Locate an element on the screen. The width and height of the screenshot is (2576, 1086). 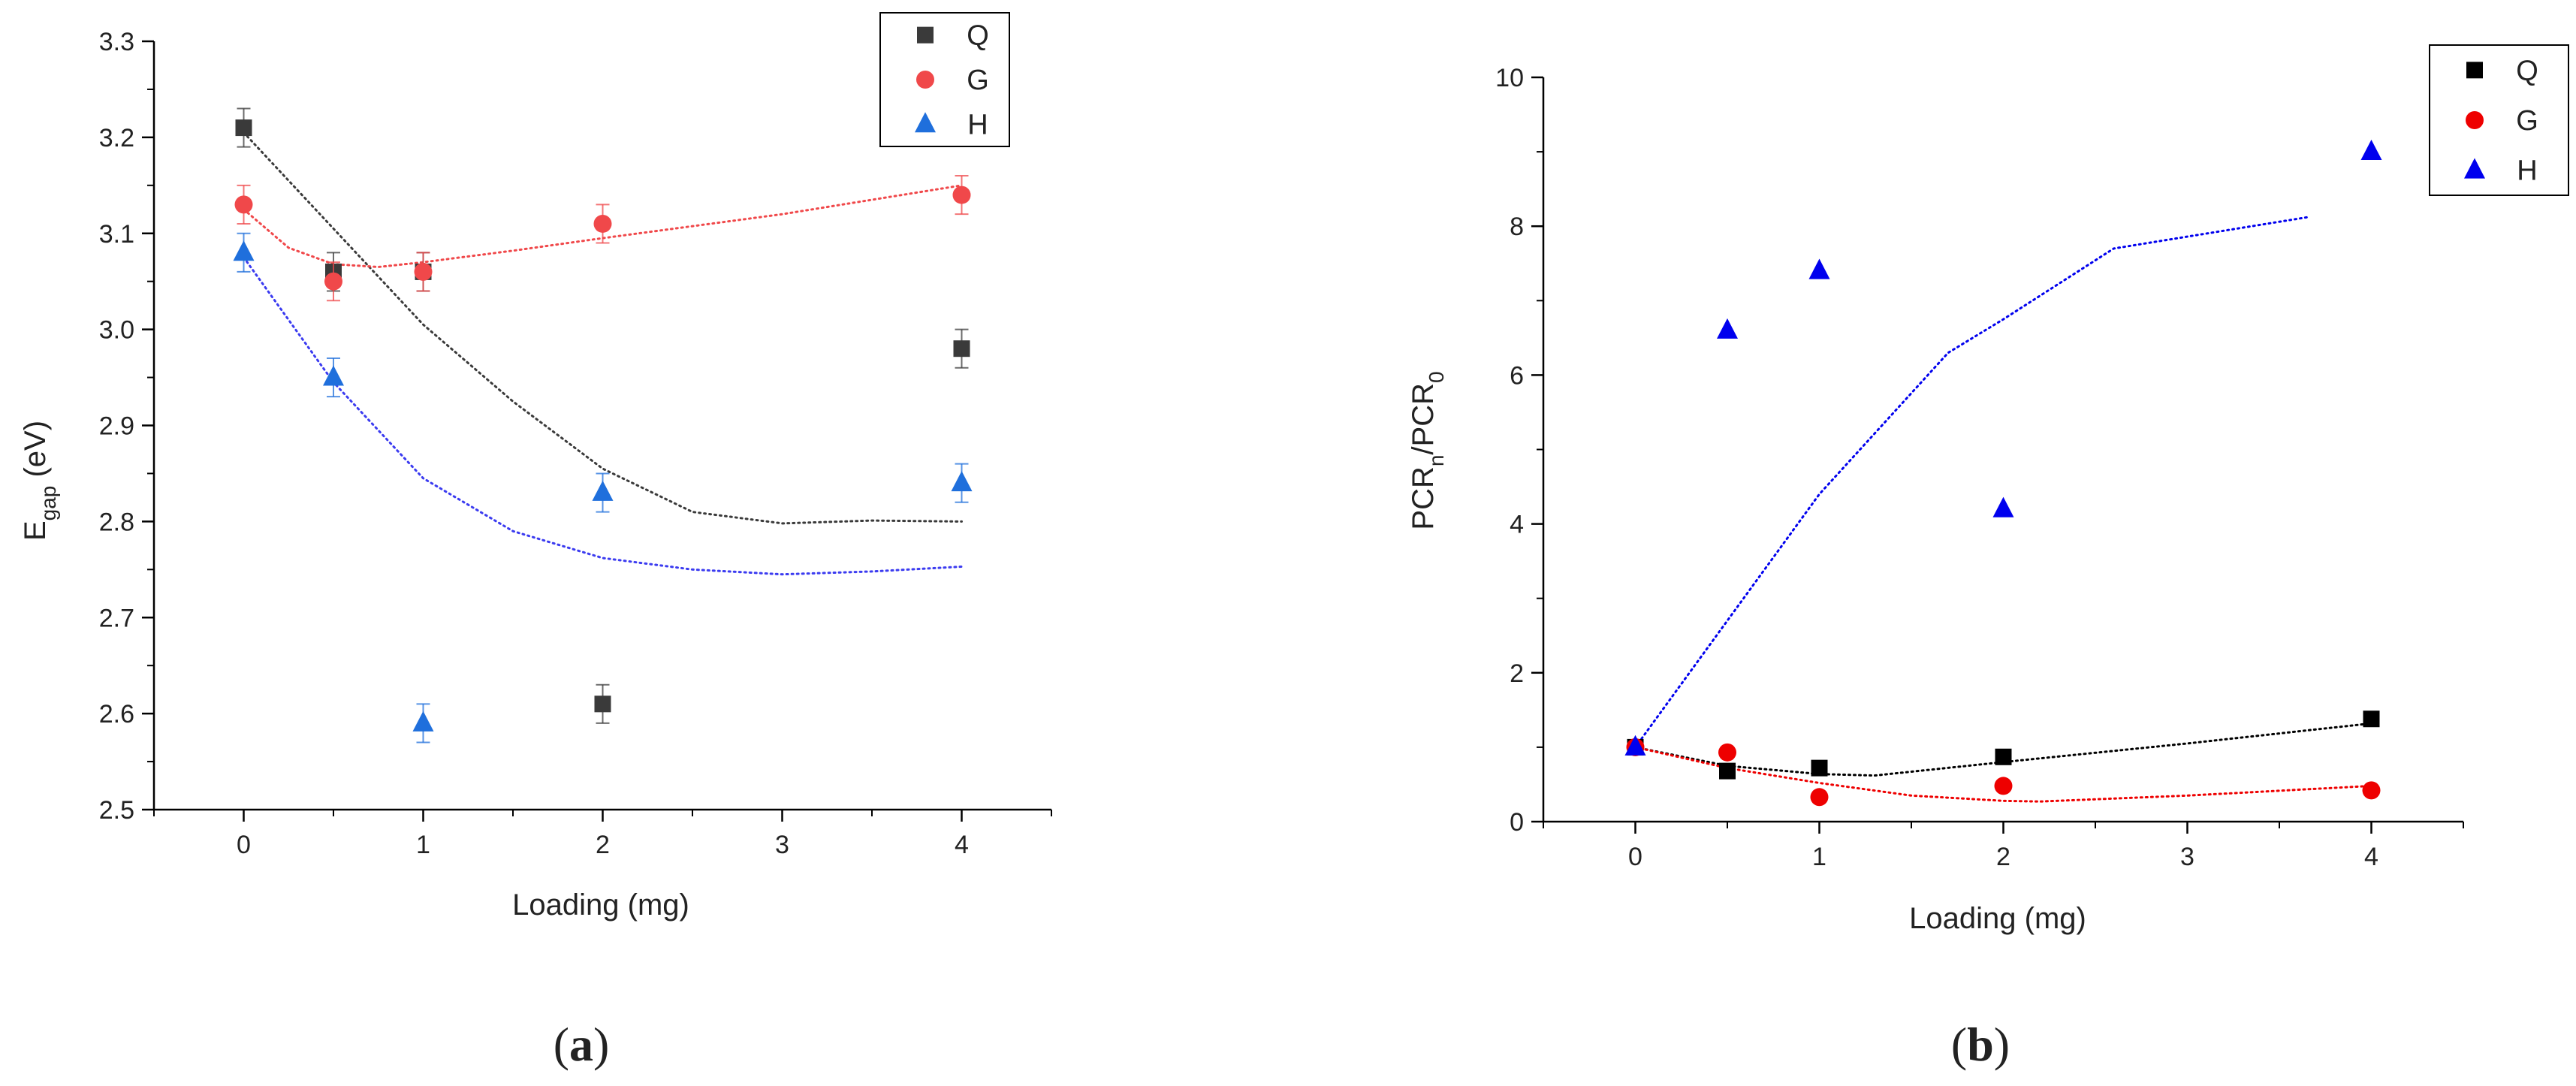
chart-a-panel-letter: a is located at coordinates (581, 1044).